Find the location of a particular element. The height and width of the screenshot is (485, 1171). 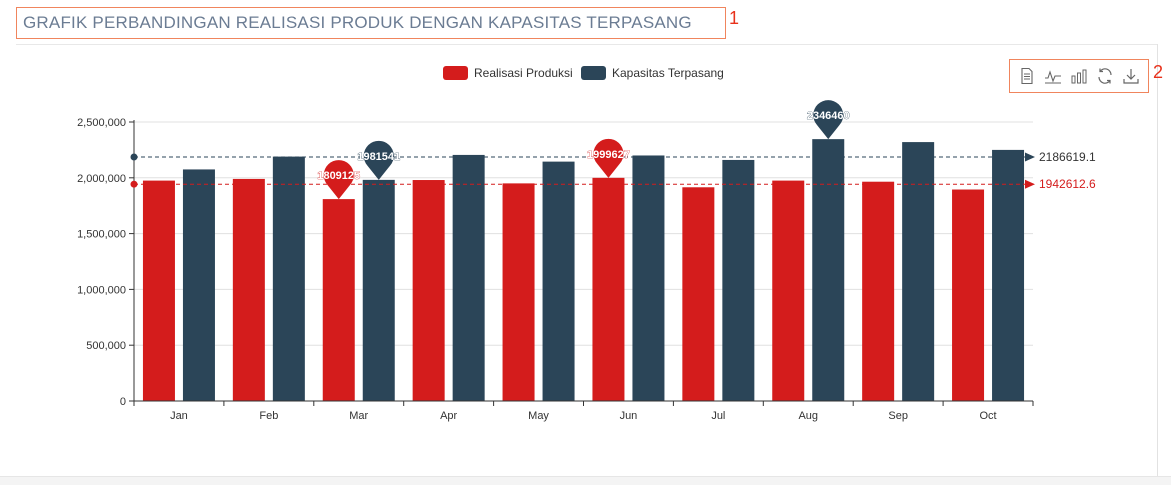

bar-1-Aug is located at coordinates (828, 270).